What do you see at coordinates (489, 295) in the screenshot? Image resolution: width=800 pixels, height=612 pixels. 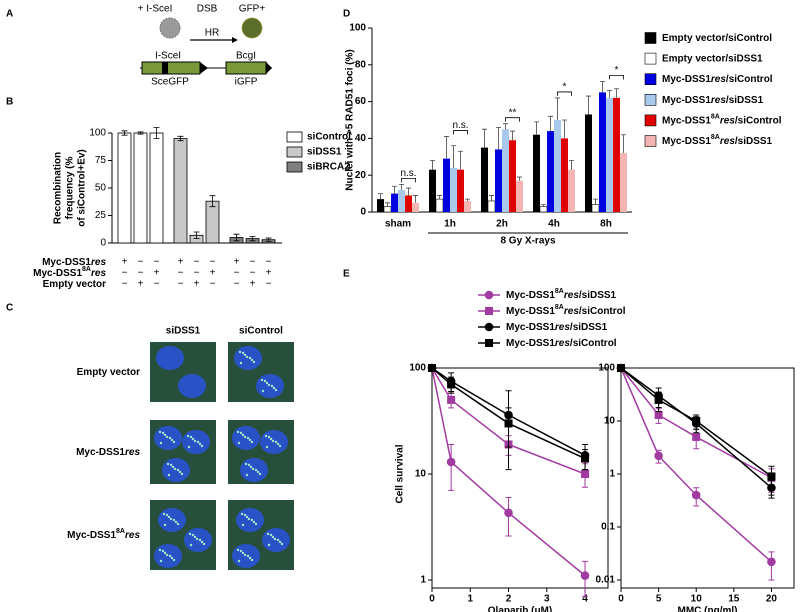 I see `legend-marker` at bounding box center [489, 295].